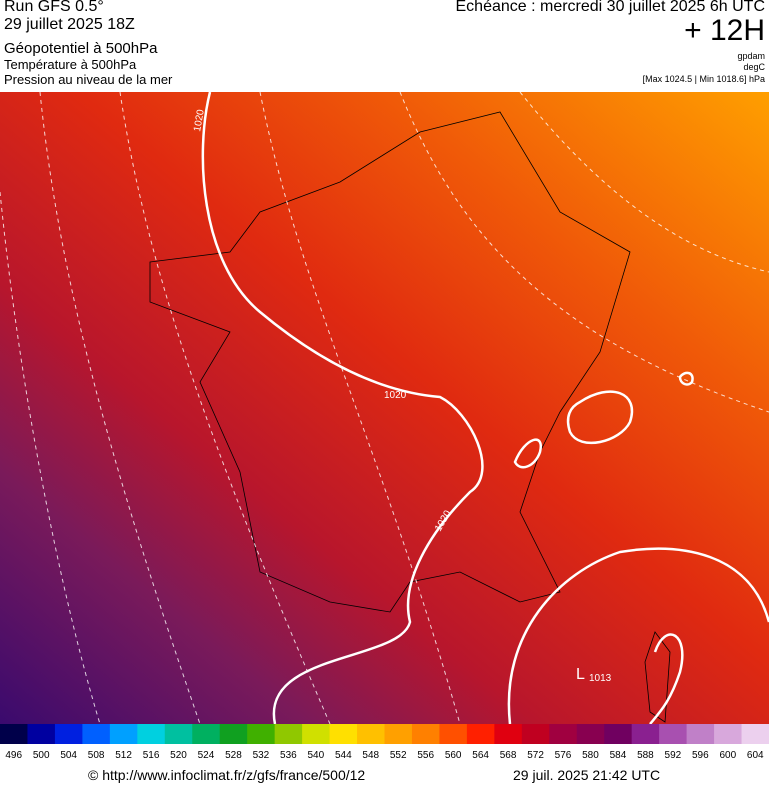  Describe the element at coordinates (123, 755) in the screenshot. I see `colorbar-label: 512` at that location.